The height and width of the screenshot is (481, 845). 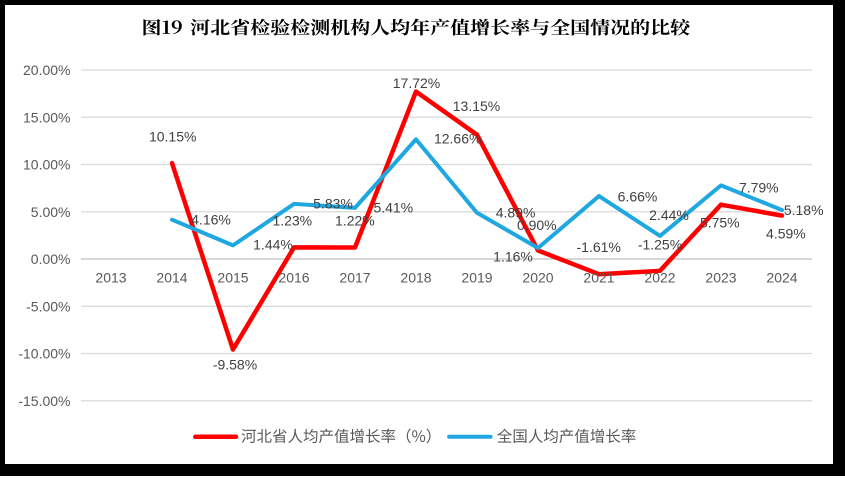 What do you see at coordinates (51, 259) in the screenshot?
I see `svg-text: 0.00%` at bounding box center [51, 259].